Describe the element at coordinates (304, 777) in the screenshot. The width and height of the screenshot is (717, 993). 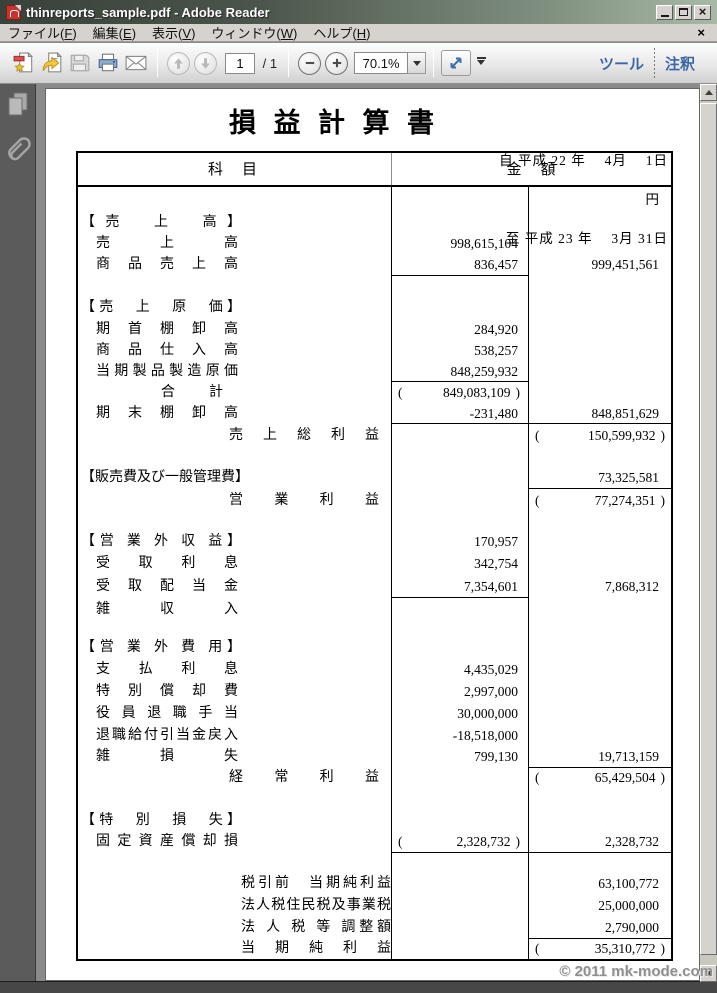
I see `row-label: 経 常 利 益` at that location.